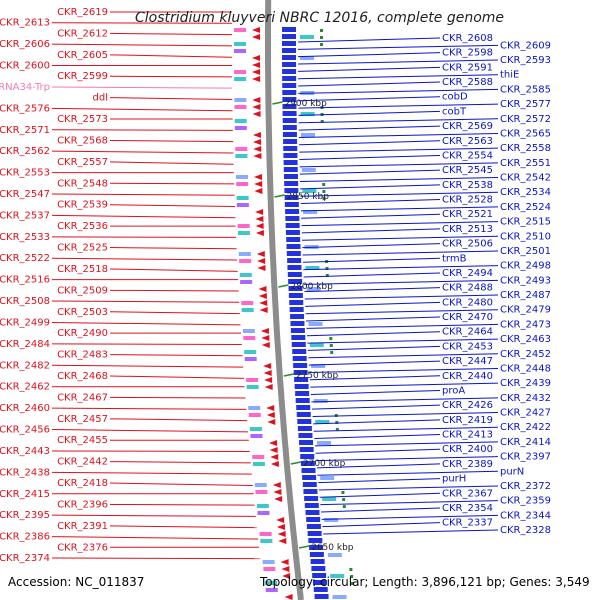  Describe the element at coordinates (525, 45) in the screenshot. I see `gene-label-right: CKR_2609` at that location.